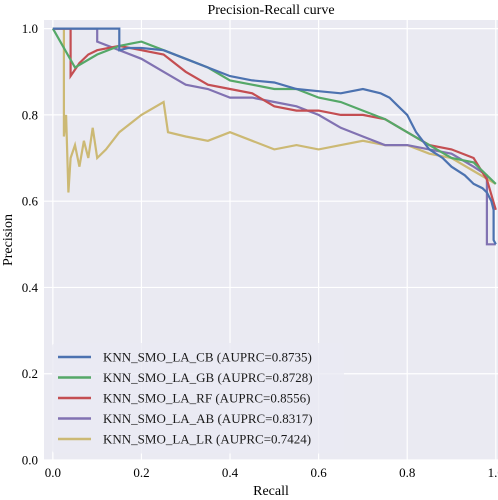  I want to click on y-tick-label: 0.8, so click(30, 114).